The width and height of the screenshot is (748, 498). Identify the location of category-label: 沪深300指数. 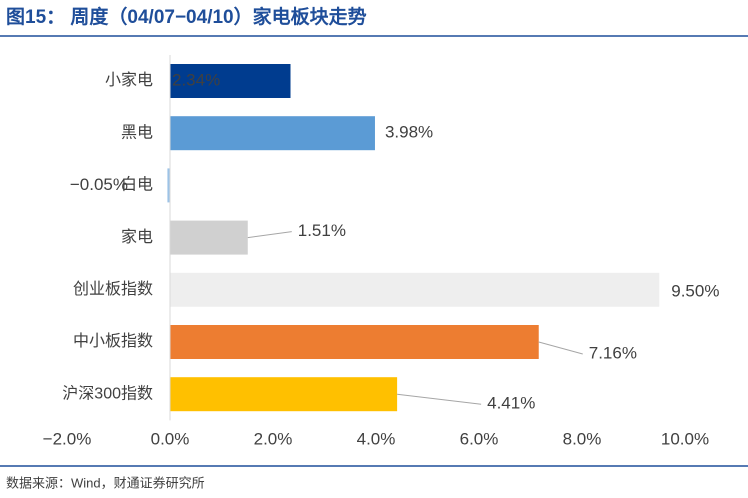
(107, 393).